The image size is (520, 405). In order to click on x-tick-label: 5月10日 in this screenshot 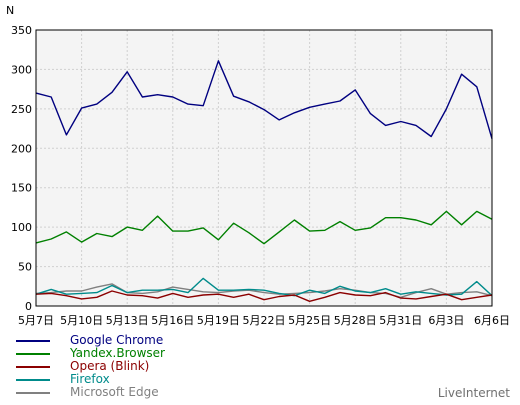, I will do `click(81, 320)`.